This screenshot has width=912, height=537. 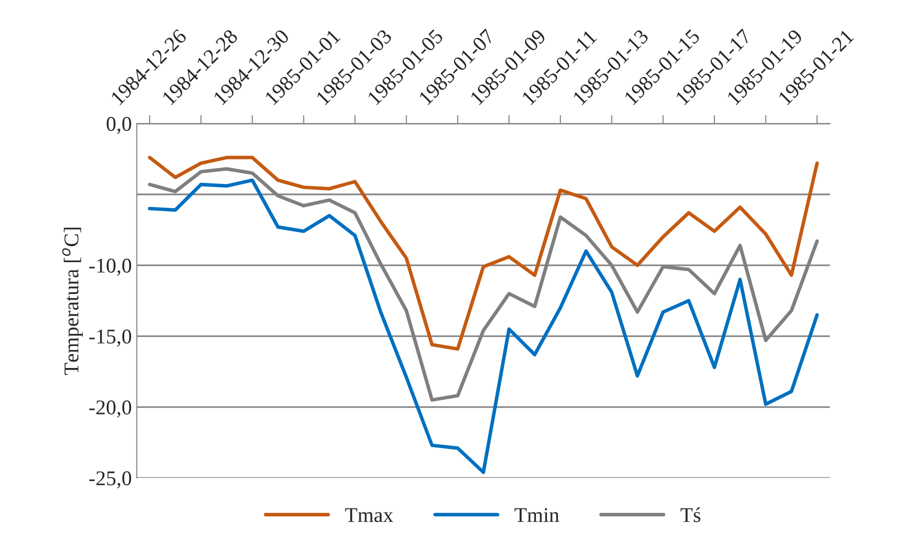 I want to click on y-tick-label: -20,0, so click(x=110, y=409).